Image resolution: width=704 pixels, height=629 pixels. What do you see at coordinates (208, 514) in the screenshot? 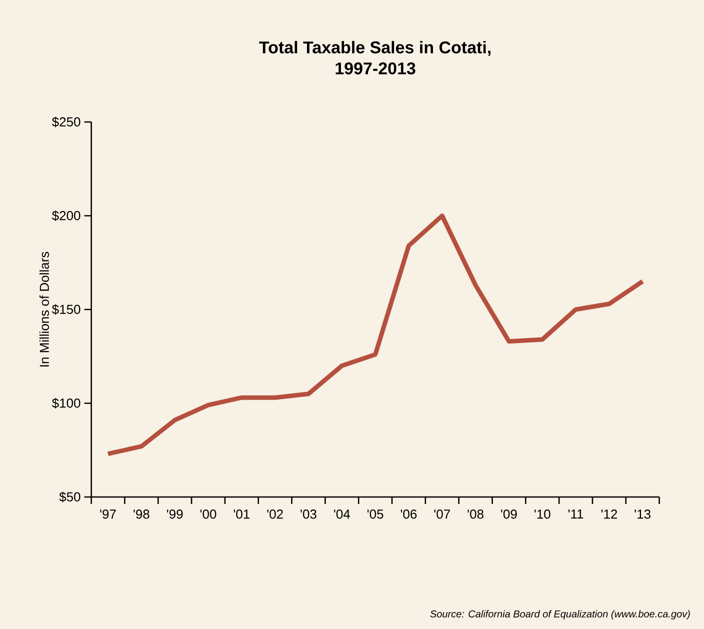
I see `x-tick-label: '00` at bounding box center [208, 514].